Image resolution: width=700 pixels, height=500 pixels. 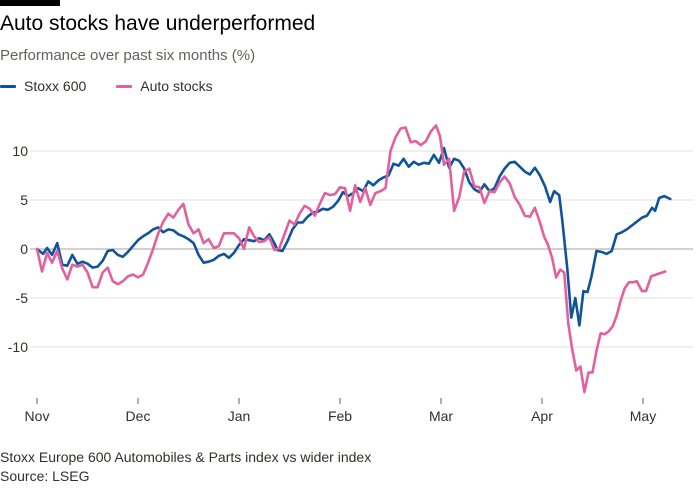 What do you see at coordinates (138, 416) in the screenshot?
I see `x-tick-label: Dec` at bounding box center [138, 416].